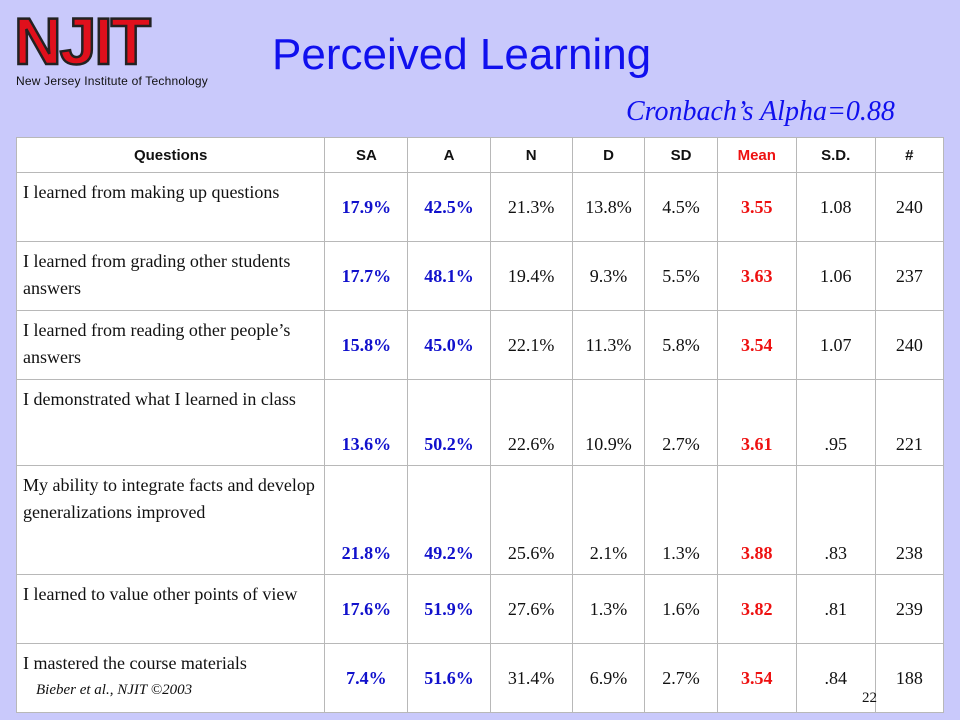  What do you see at coordinates (835, 155) in the screenshot?
I see `header-std-dev: S.D.` at bounding box center [835, 155].